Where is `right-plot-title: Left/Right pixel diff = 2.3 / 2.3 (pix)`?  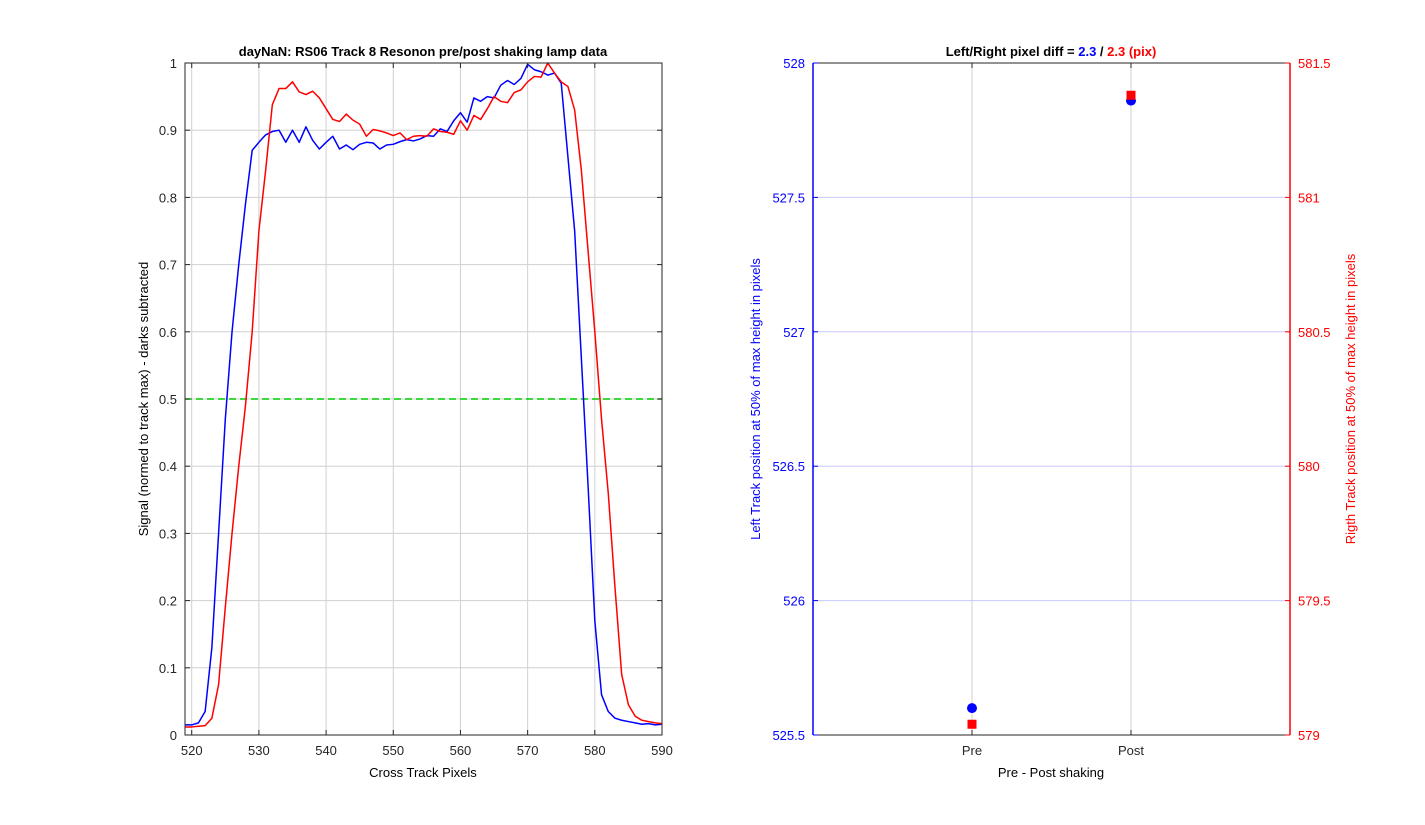 right-plot-title: Left/Right pixel diff = 2.3 / 2.3 (pix) is located at coordinates (1051, 51).